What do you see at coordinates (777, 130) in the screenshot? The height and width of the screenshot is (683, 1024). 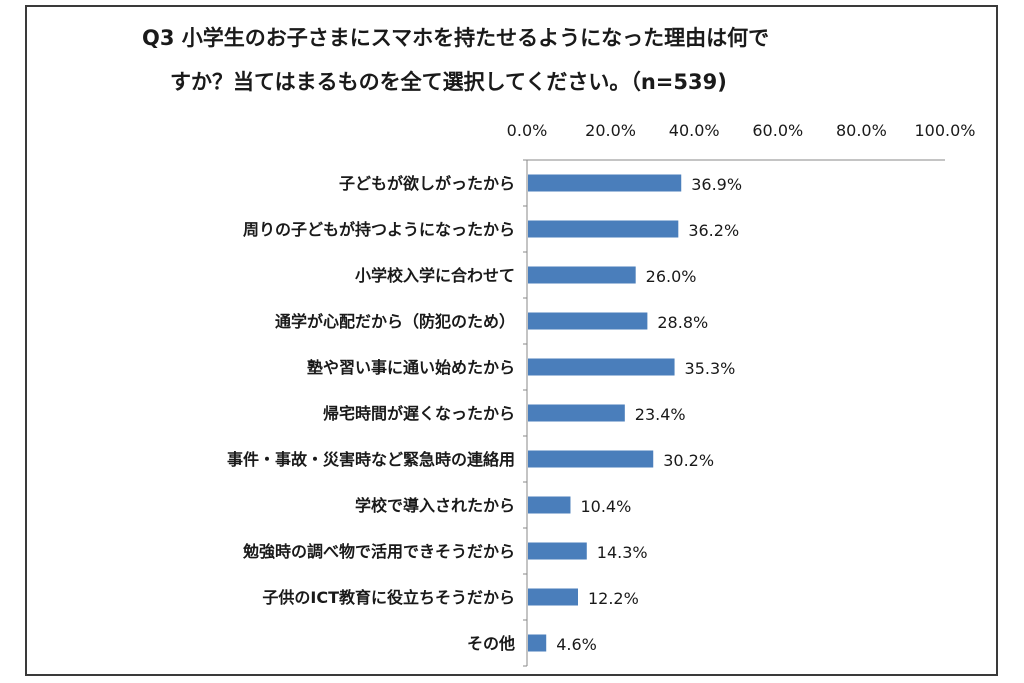 I see `x-tick-label: 60.0%` at bounding box center [777, 130].